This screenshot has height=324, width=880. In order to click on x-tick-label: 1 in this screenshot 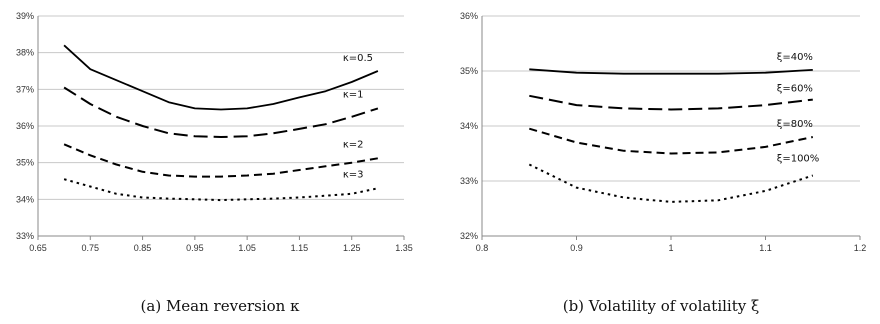, I will do `click(670, 248)`.